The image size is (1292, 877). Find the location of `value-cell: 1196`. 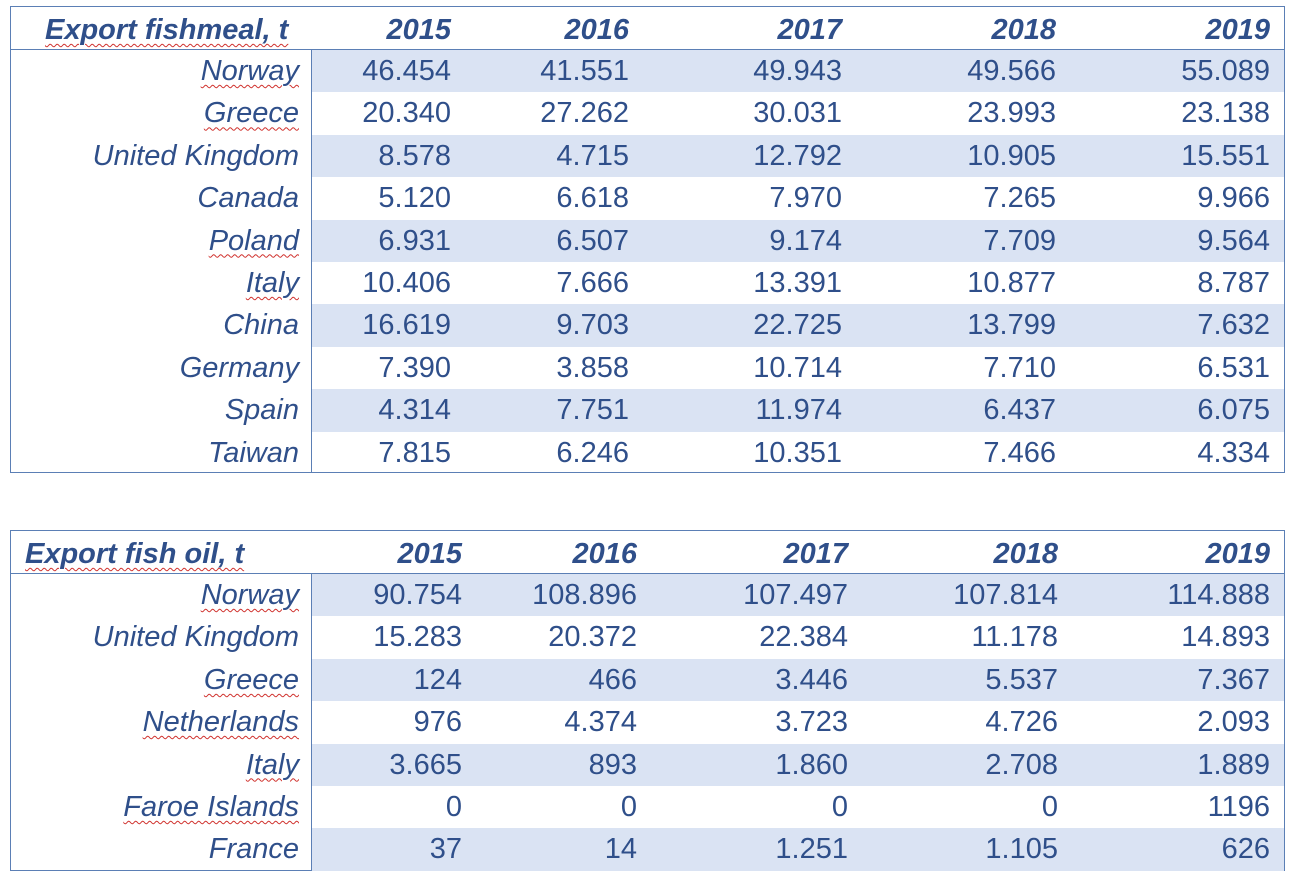

value-cell: 1196 is located at coordinates (1238, 807).